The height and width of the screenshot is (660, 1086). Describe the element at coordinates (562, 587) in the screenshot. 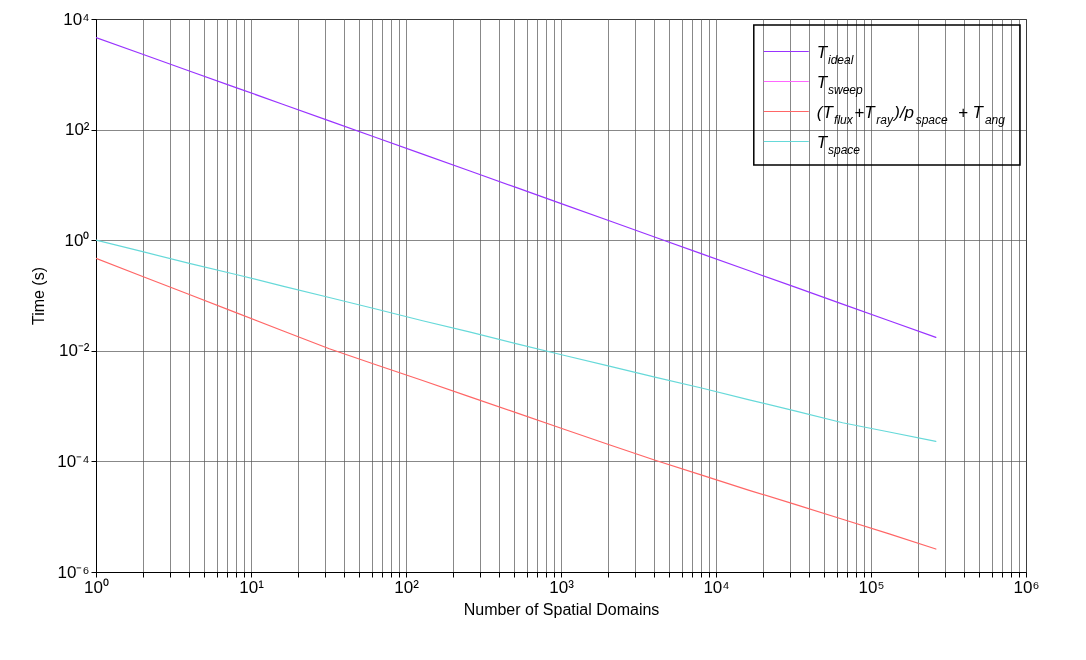

I see `x-tick-label: 10³` at that location.